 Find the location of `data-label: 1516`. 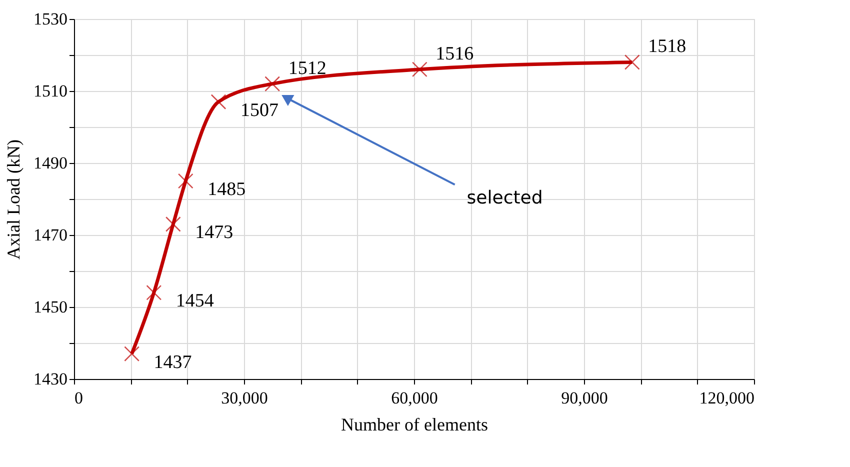

data-label: 1516 is located at coordinates (455, 53).